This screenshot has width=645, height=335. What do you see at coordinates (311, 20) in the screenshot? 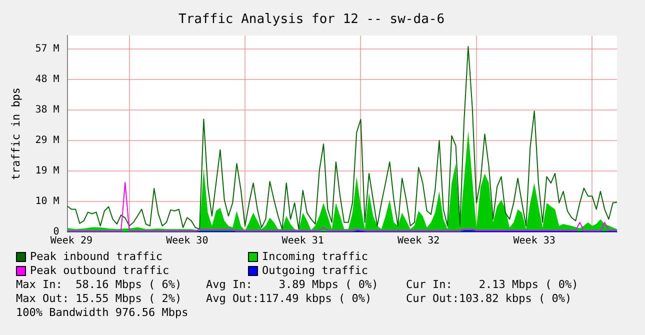
I see `chart-title: Traffic Analysis for 12 -- sw-da-6` at bounding box center [311, 20].